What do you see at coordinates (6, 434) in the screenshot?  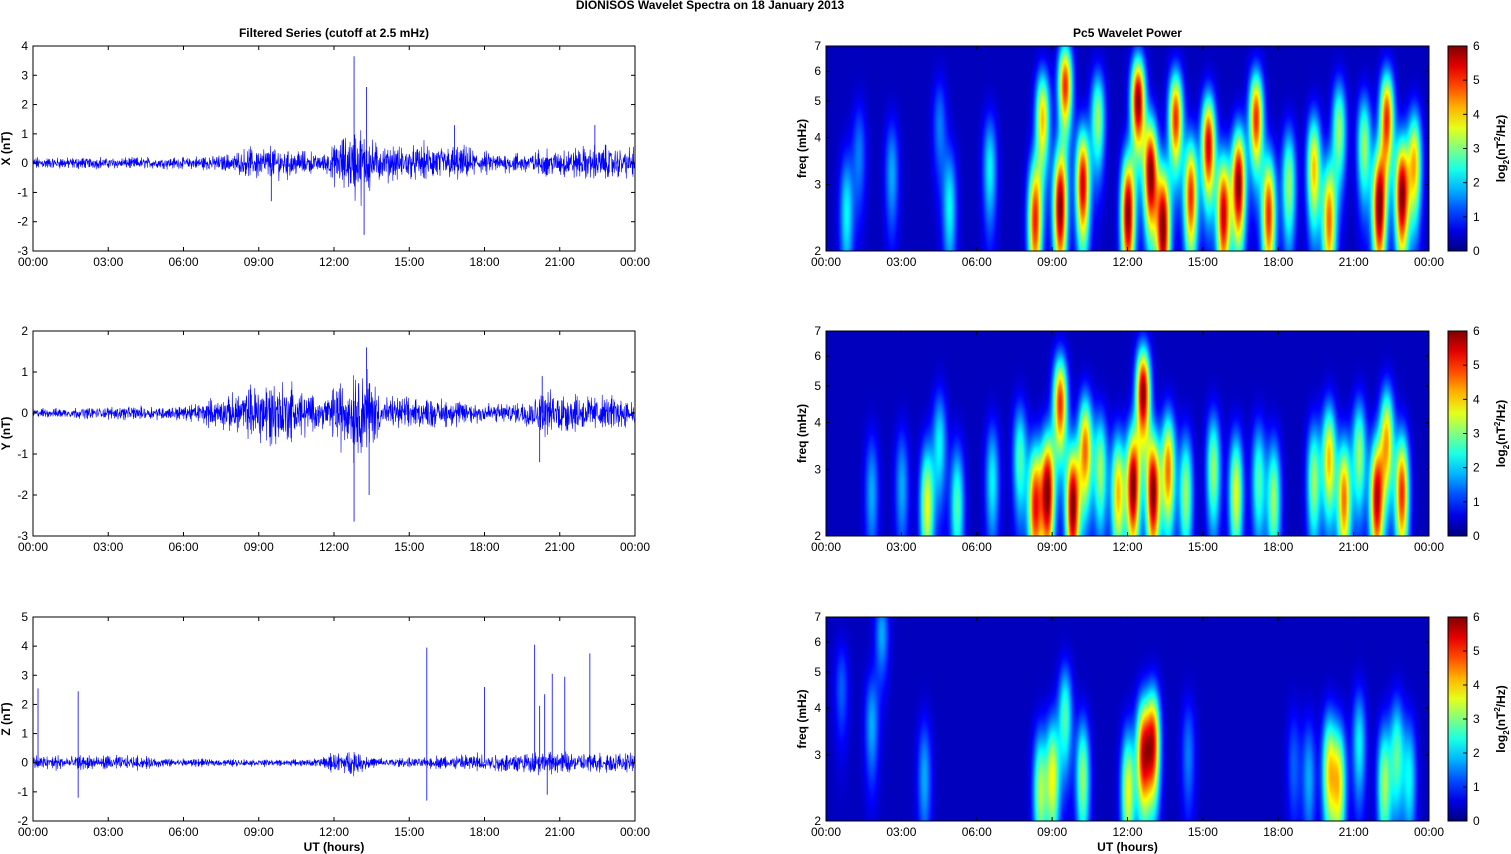 I see `y-axis-label: Y (nT)` at bounding box center [6, 434].